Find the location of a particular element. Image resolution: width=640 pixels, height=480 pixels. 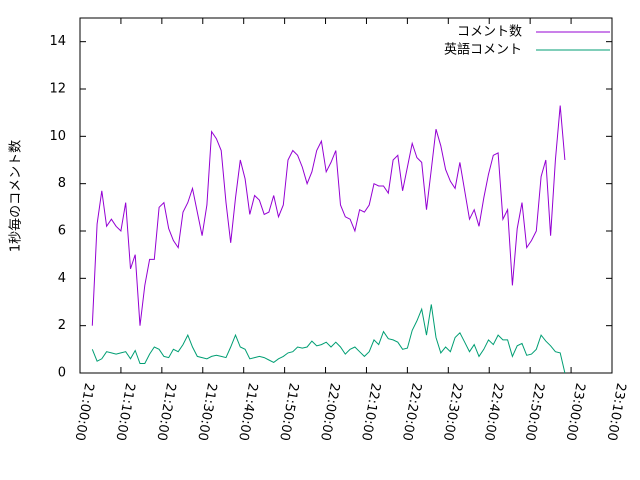

x-tick-label: 22:10:00 is located at coordinates (370, 412).